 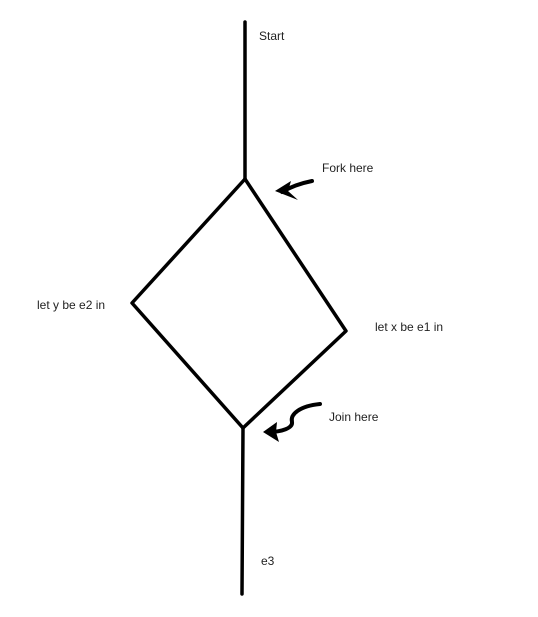 I want to click on end-label: e3, so click(x=268, y=561).